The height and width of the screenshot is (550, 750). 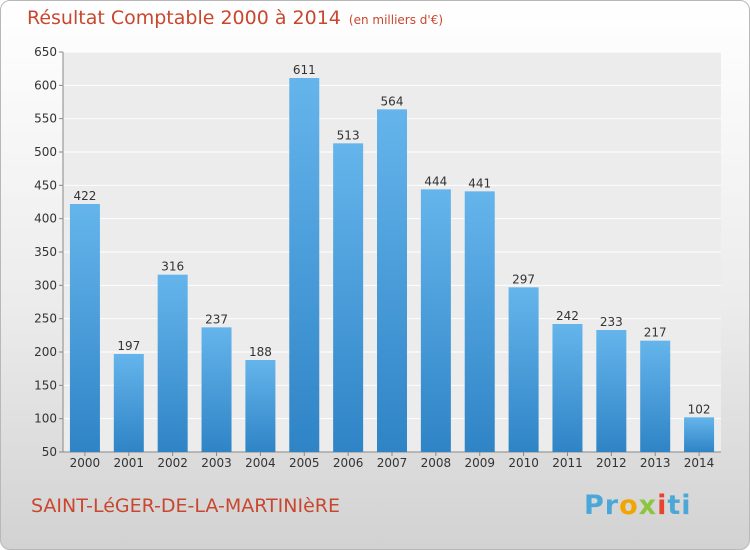 I want to click on y-tick-label: 650, so click(x=45, y=52).